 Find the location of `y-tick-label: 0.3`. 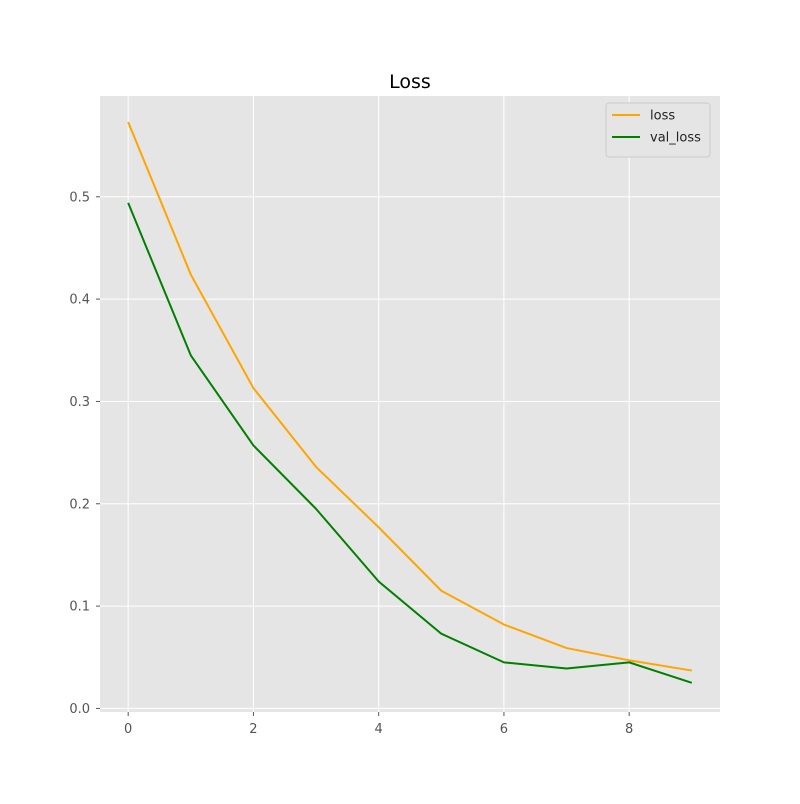

y-tick-label: 0.3 is located at coordinates (79, 402).